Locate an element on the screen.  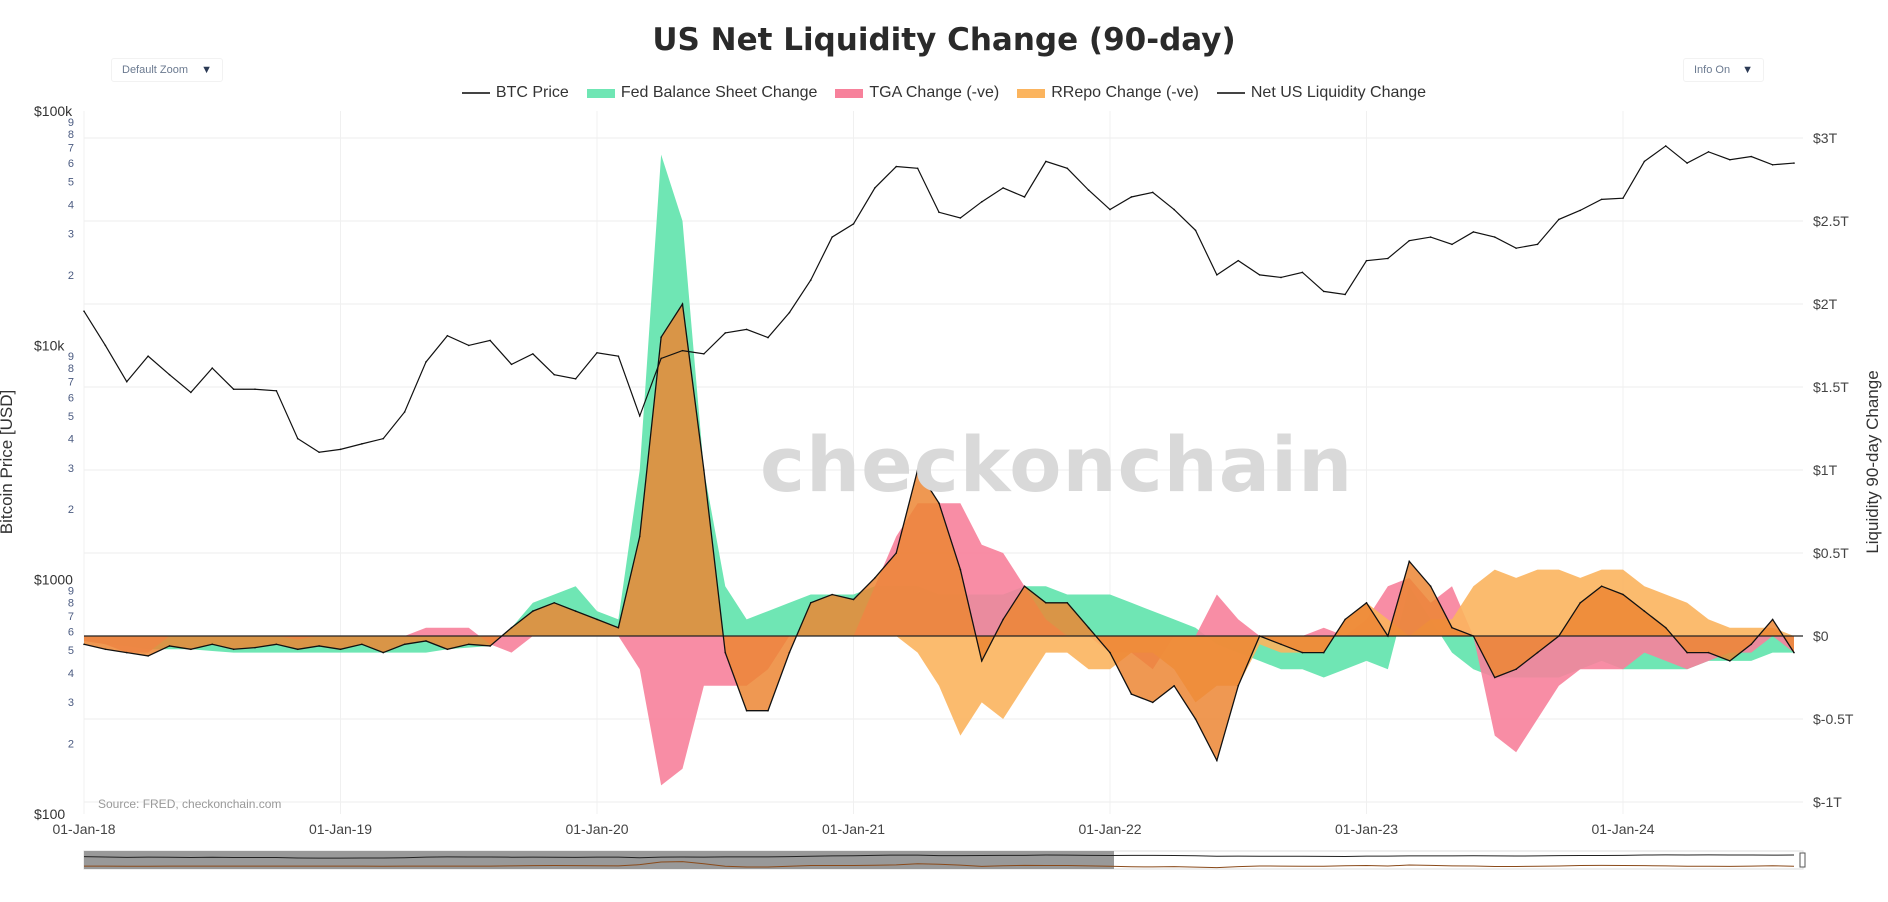
source-note: Source: FRED, checkonchain.com is located at coordinates (189, 804).